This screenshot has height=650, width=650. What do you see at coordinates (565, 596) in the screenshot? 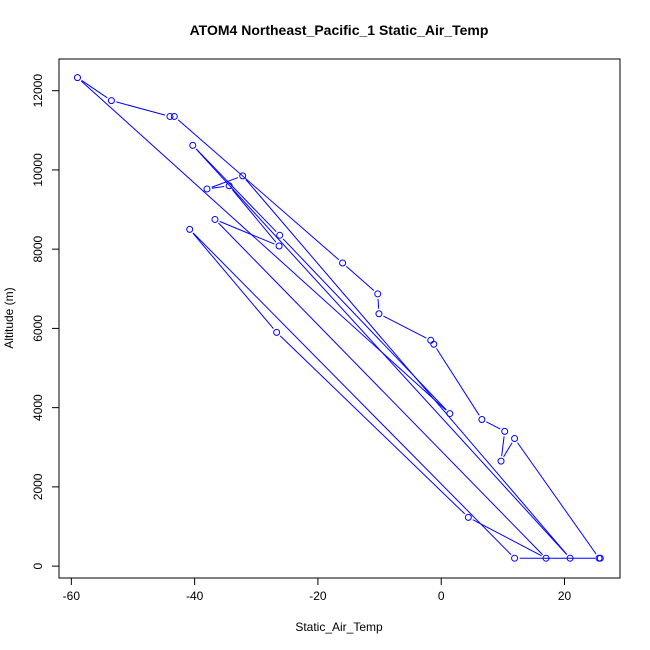
I see `x-tick-label: 20` at bounding box center [565, 596].